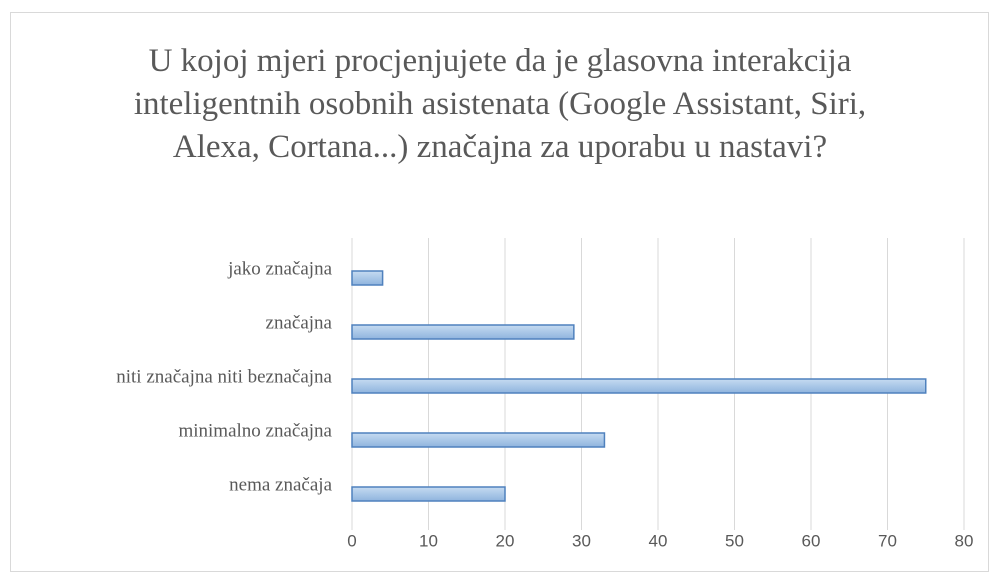 Image resolution: width=993 pixels, height=572 pixels. Describe the element at coordinates (299, 322) in the screenshot. I see `y-tick-label: značajna` at that location.